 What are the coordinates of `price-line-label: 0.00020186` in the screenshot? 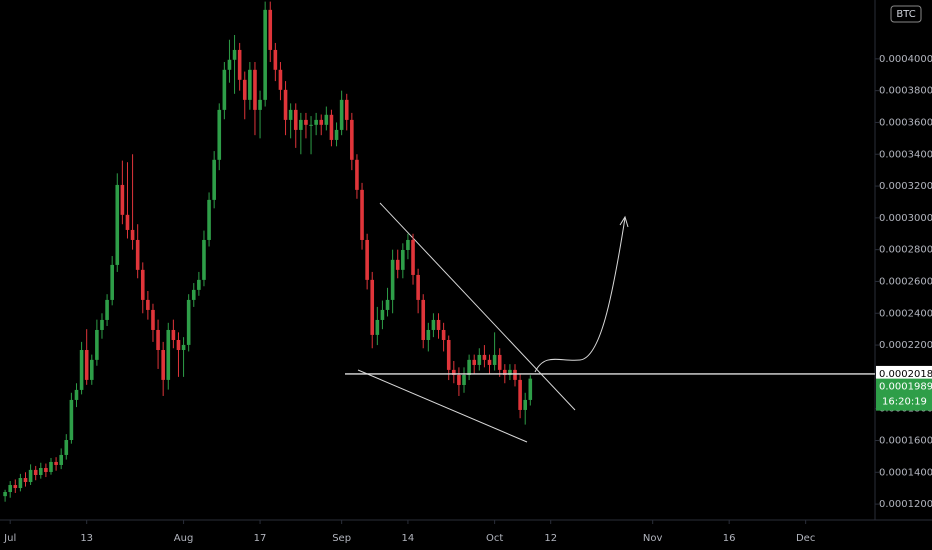 It's located at (905, 374).